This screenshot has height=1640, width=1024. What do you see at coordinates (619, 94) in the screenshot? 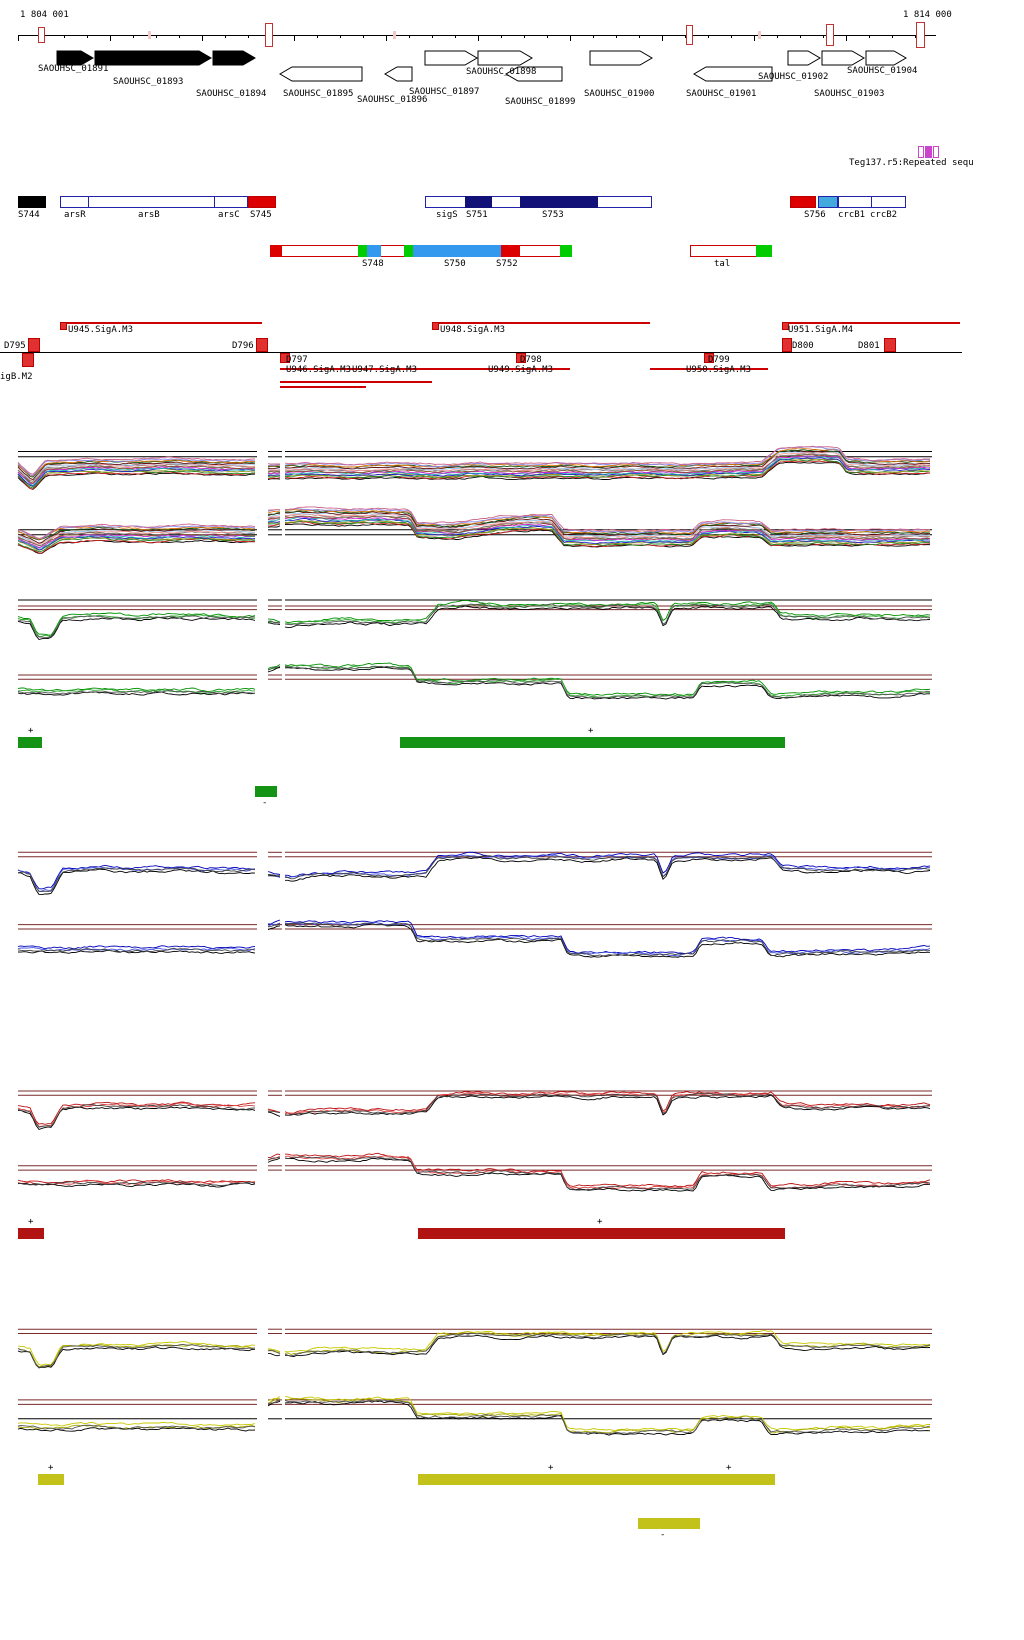
I see `gene-label: SAOUHSC_01900` at bounding box center [619, 94].